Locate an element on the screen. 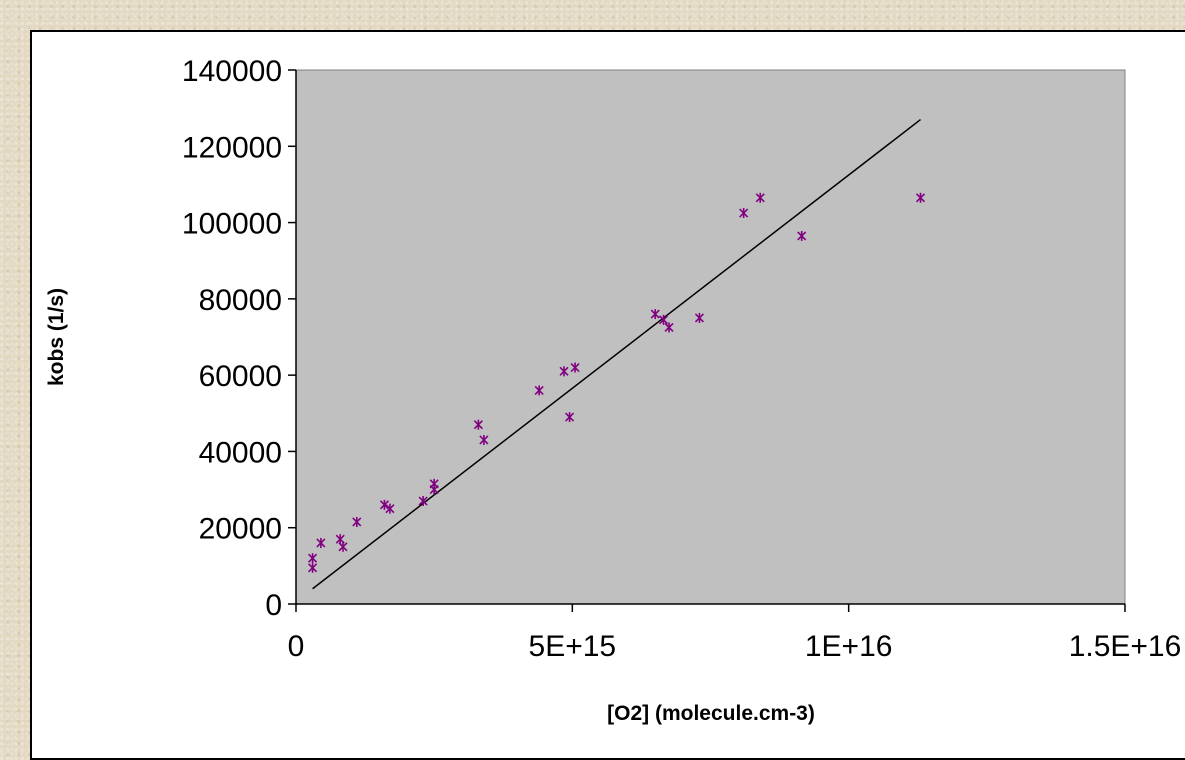 The height and width of the screenshot is (760, 1185). x-tick-label: 1.5E+16 is located at coordinates (1125, 646).